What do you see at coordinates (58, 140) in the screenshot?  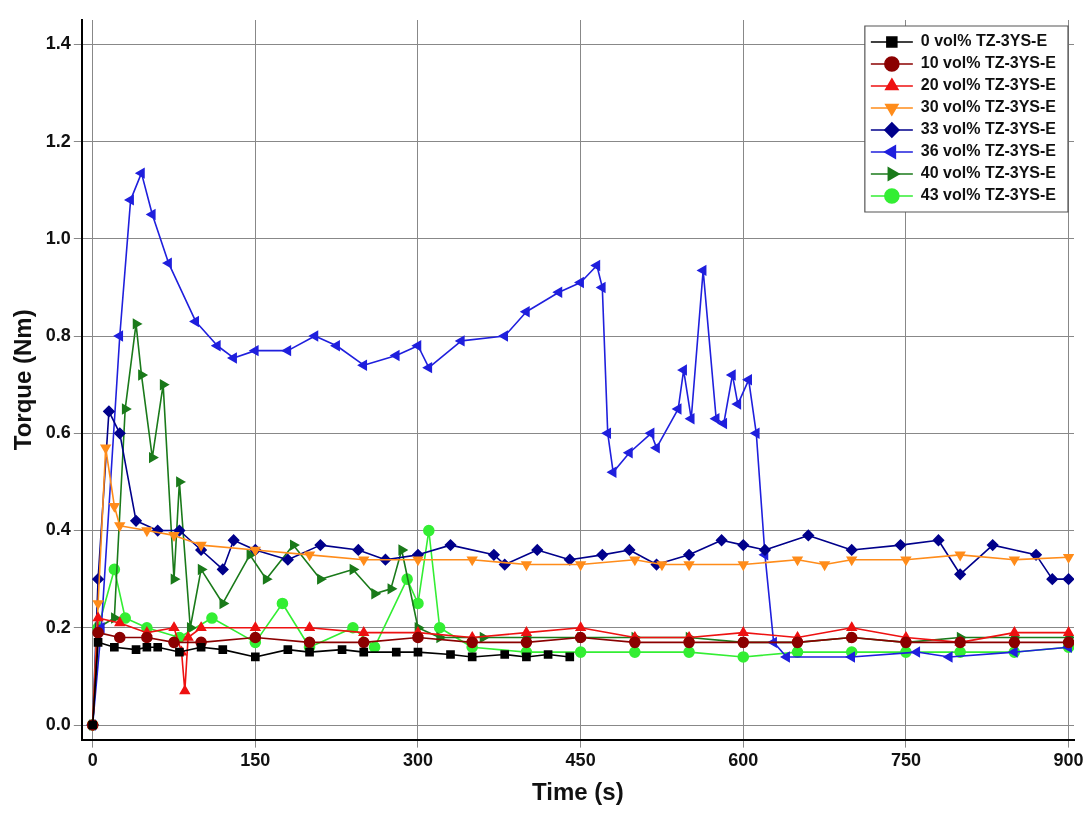 I see `y-tick-label: 1.2` at bounding box center [58, 140].